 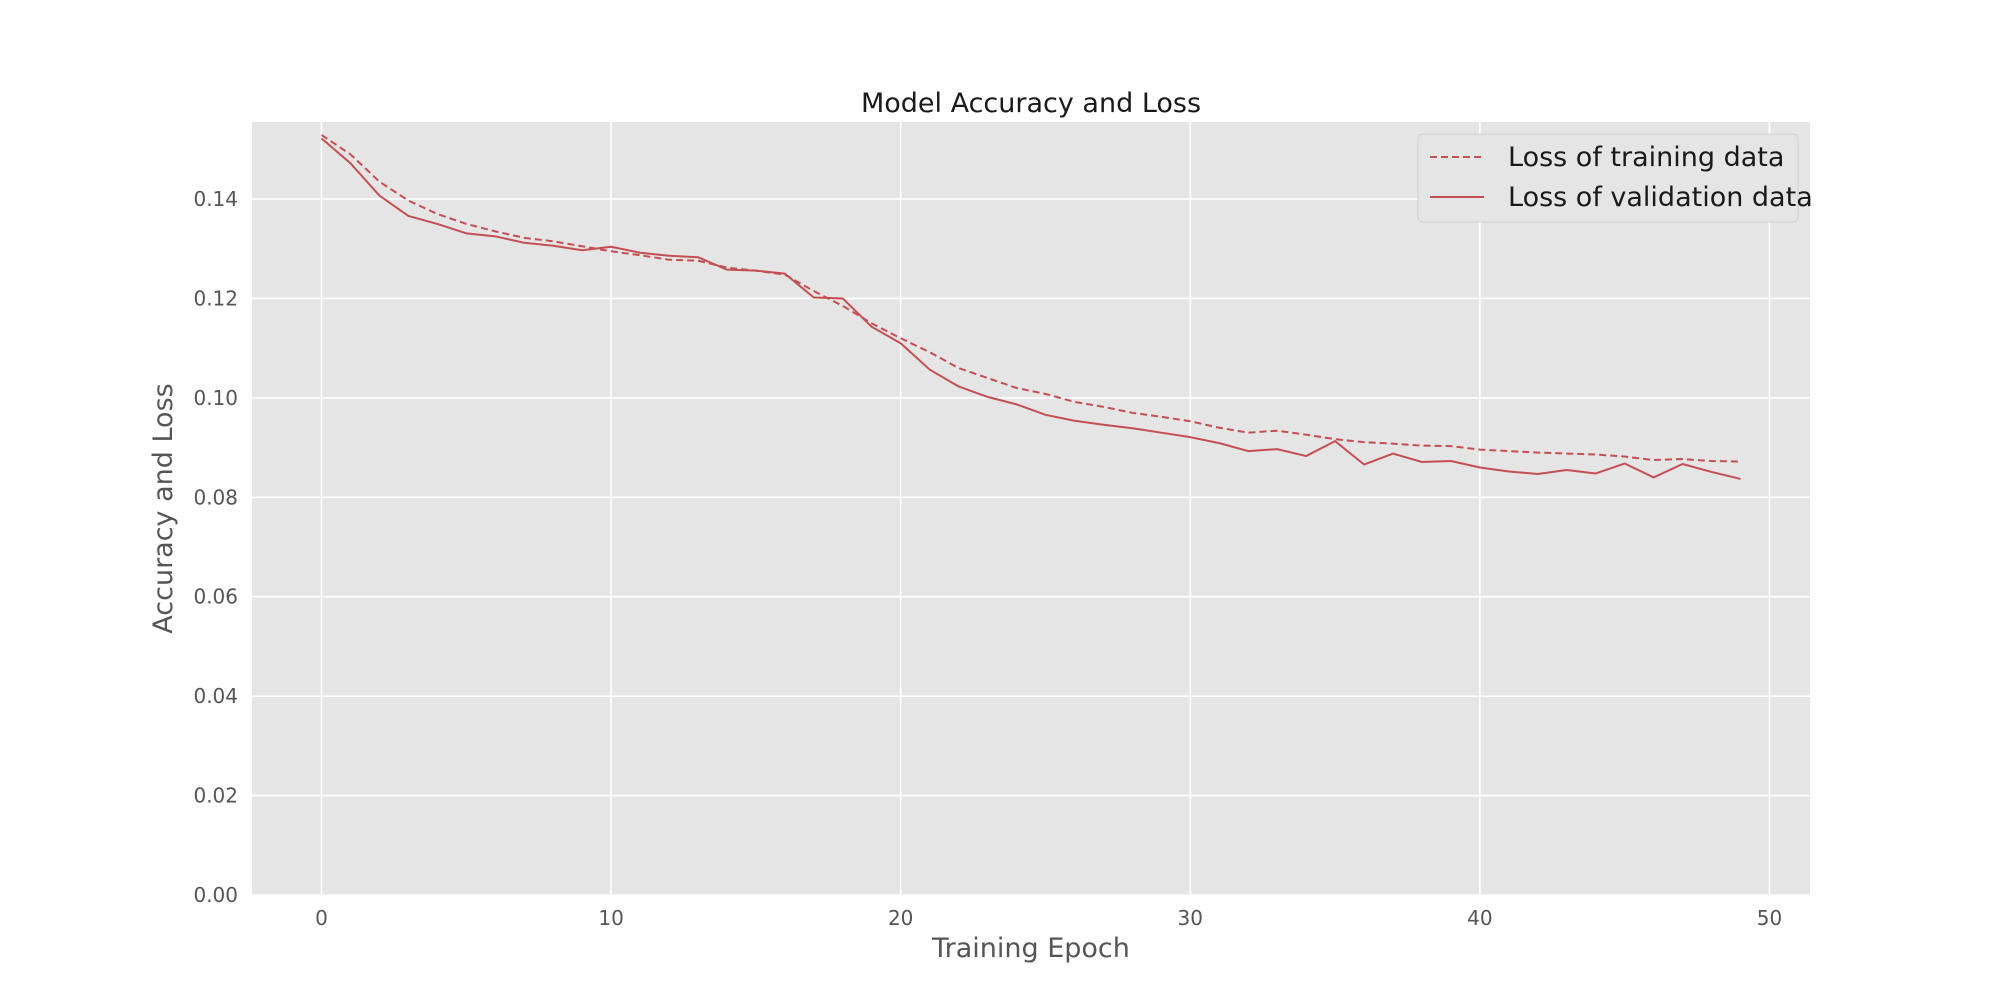 What do you see at coordinates (1660, 197) in the screenshot?
I see `legend-label-validation: Loss of validation data` at bounding box center [1660, 197].